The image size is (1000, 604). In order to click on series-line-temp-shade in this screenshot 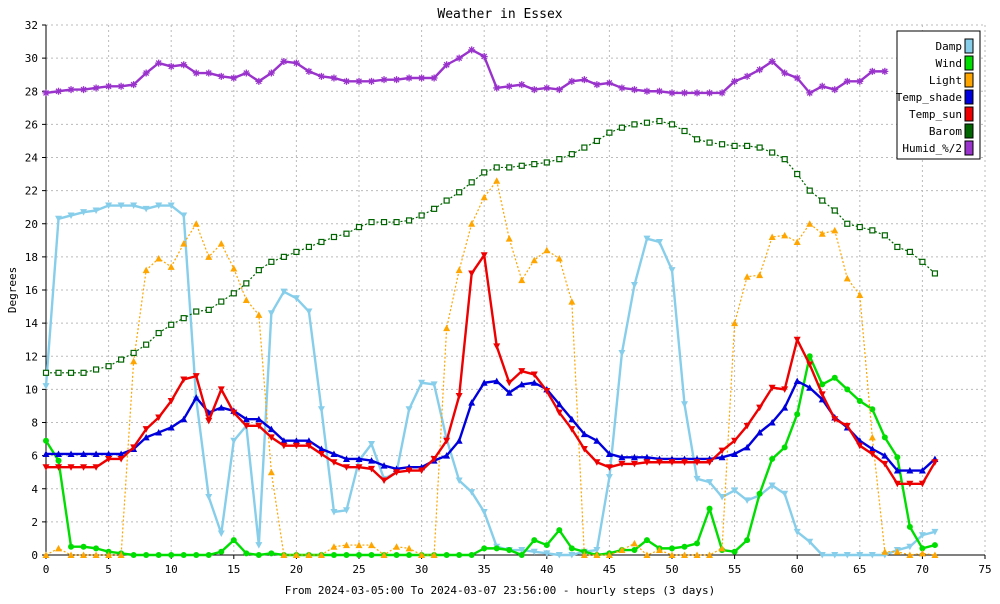, I will do `click(491, 425)`.